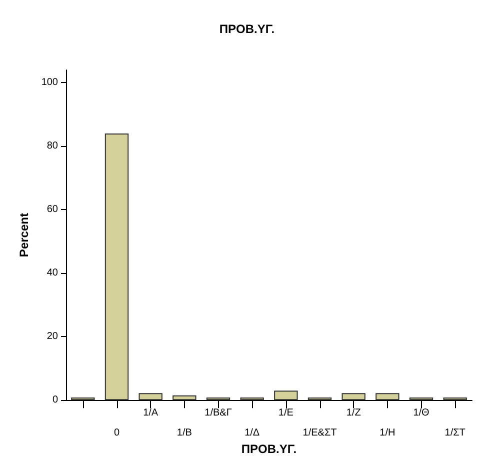  I want to click on y-tick-label: 0, so click(55, 400).